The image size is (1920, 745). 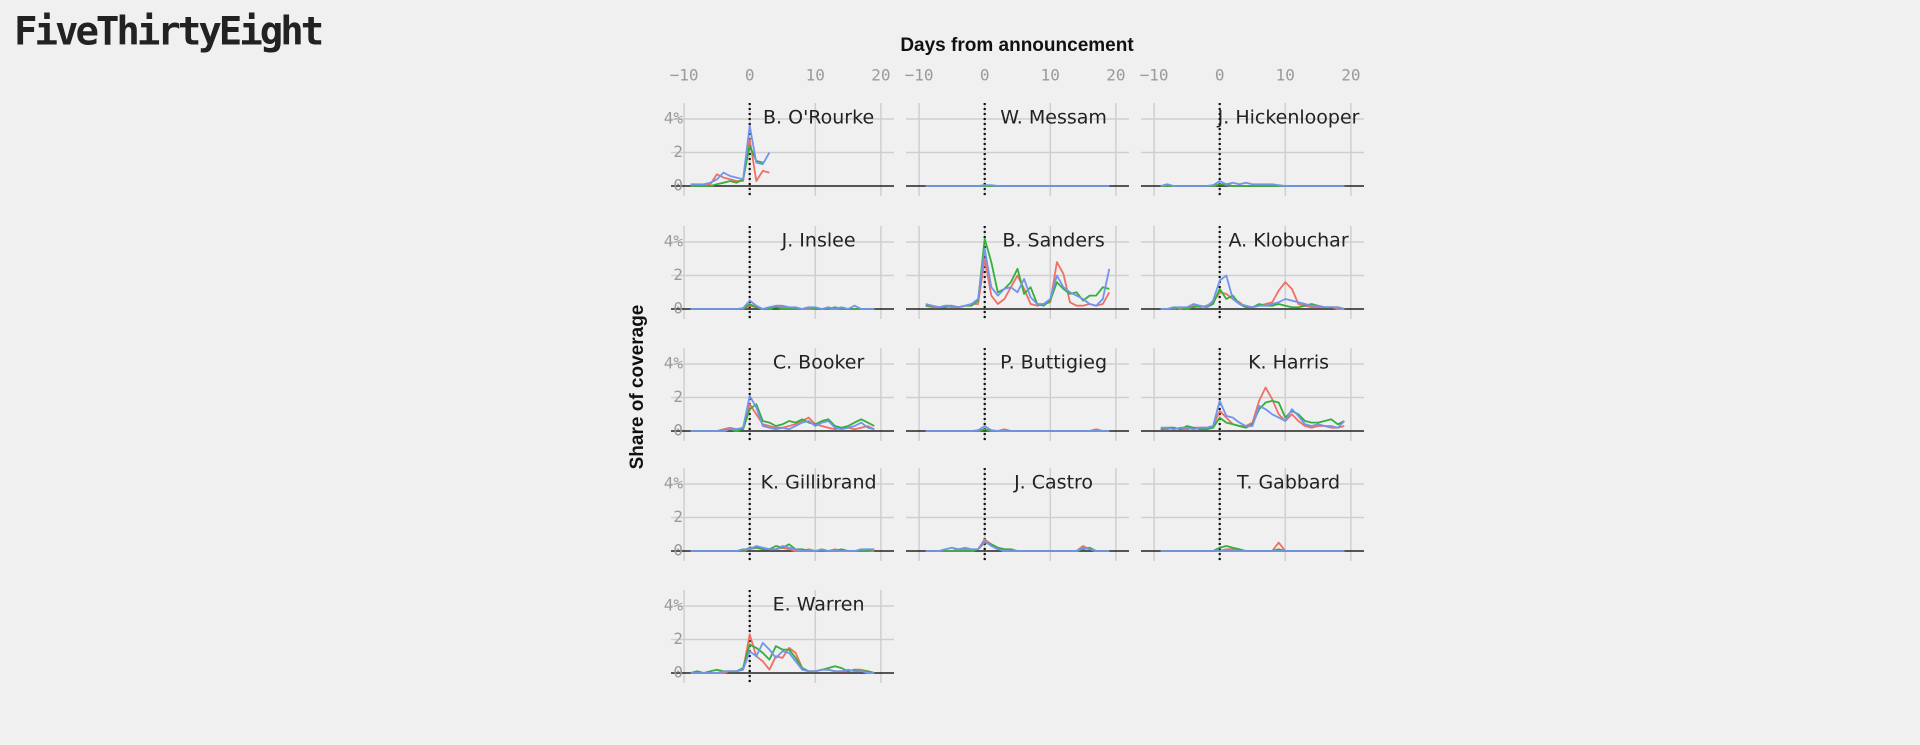 What do you see at coordinates (1288, 483) in the screenshot?
I see `panel-title: T. Gabbard` at bounding box center [1288, 483].